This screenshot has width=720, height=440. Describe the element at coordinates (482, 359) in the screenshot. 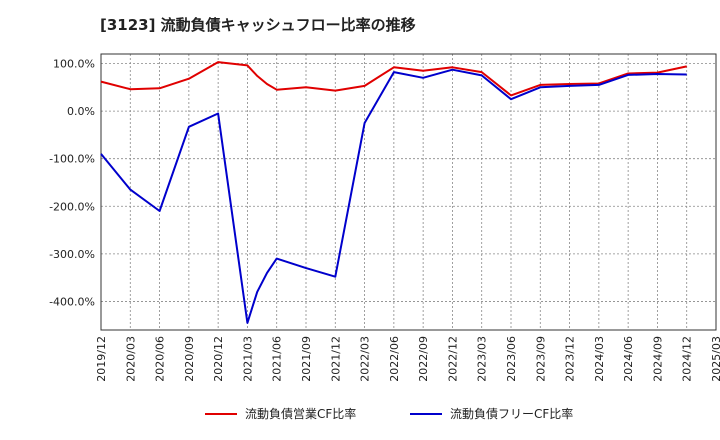

I see `x-tick-label: 2023/03` at that location.